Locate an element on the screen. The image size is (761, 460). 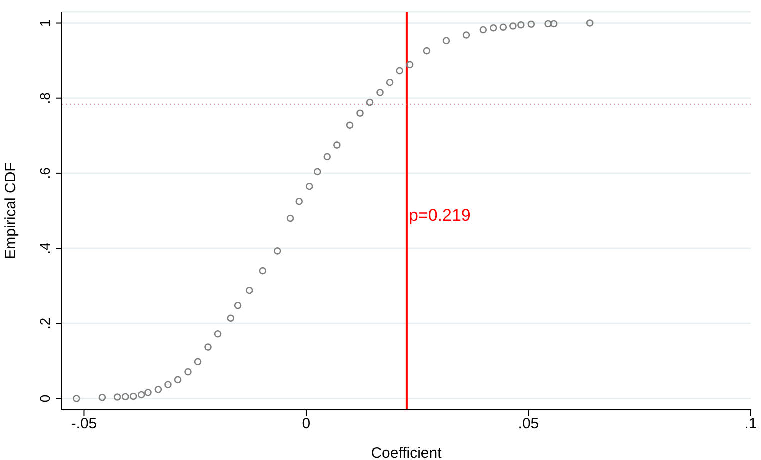
annotation: p=0.219 is located at coordinates (439, 215).